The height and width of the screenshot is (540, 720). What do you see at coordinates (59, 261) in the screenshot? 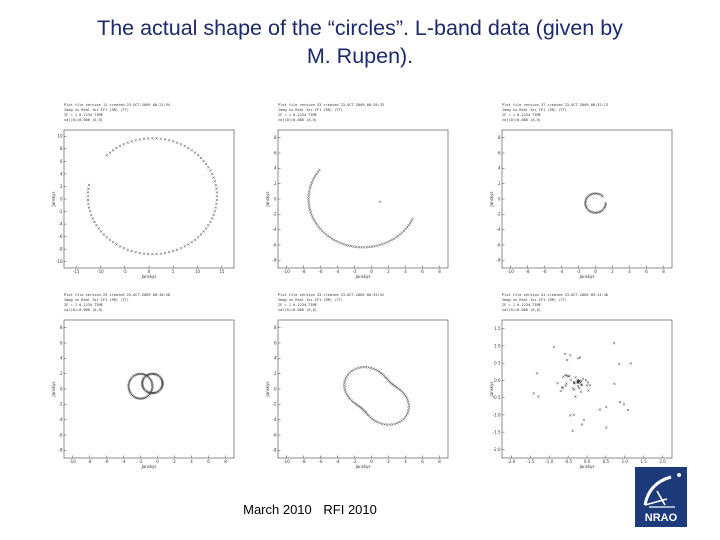
I see `y-tick-label: -10` at bounding box center [59, 261].